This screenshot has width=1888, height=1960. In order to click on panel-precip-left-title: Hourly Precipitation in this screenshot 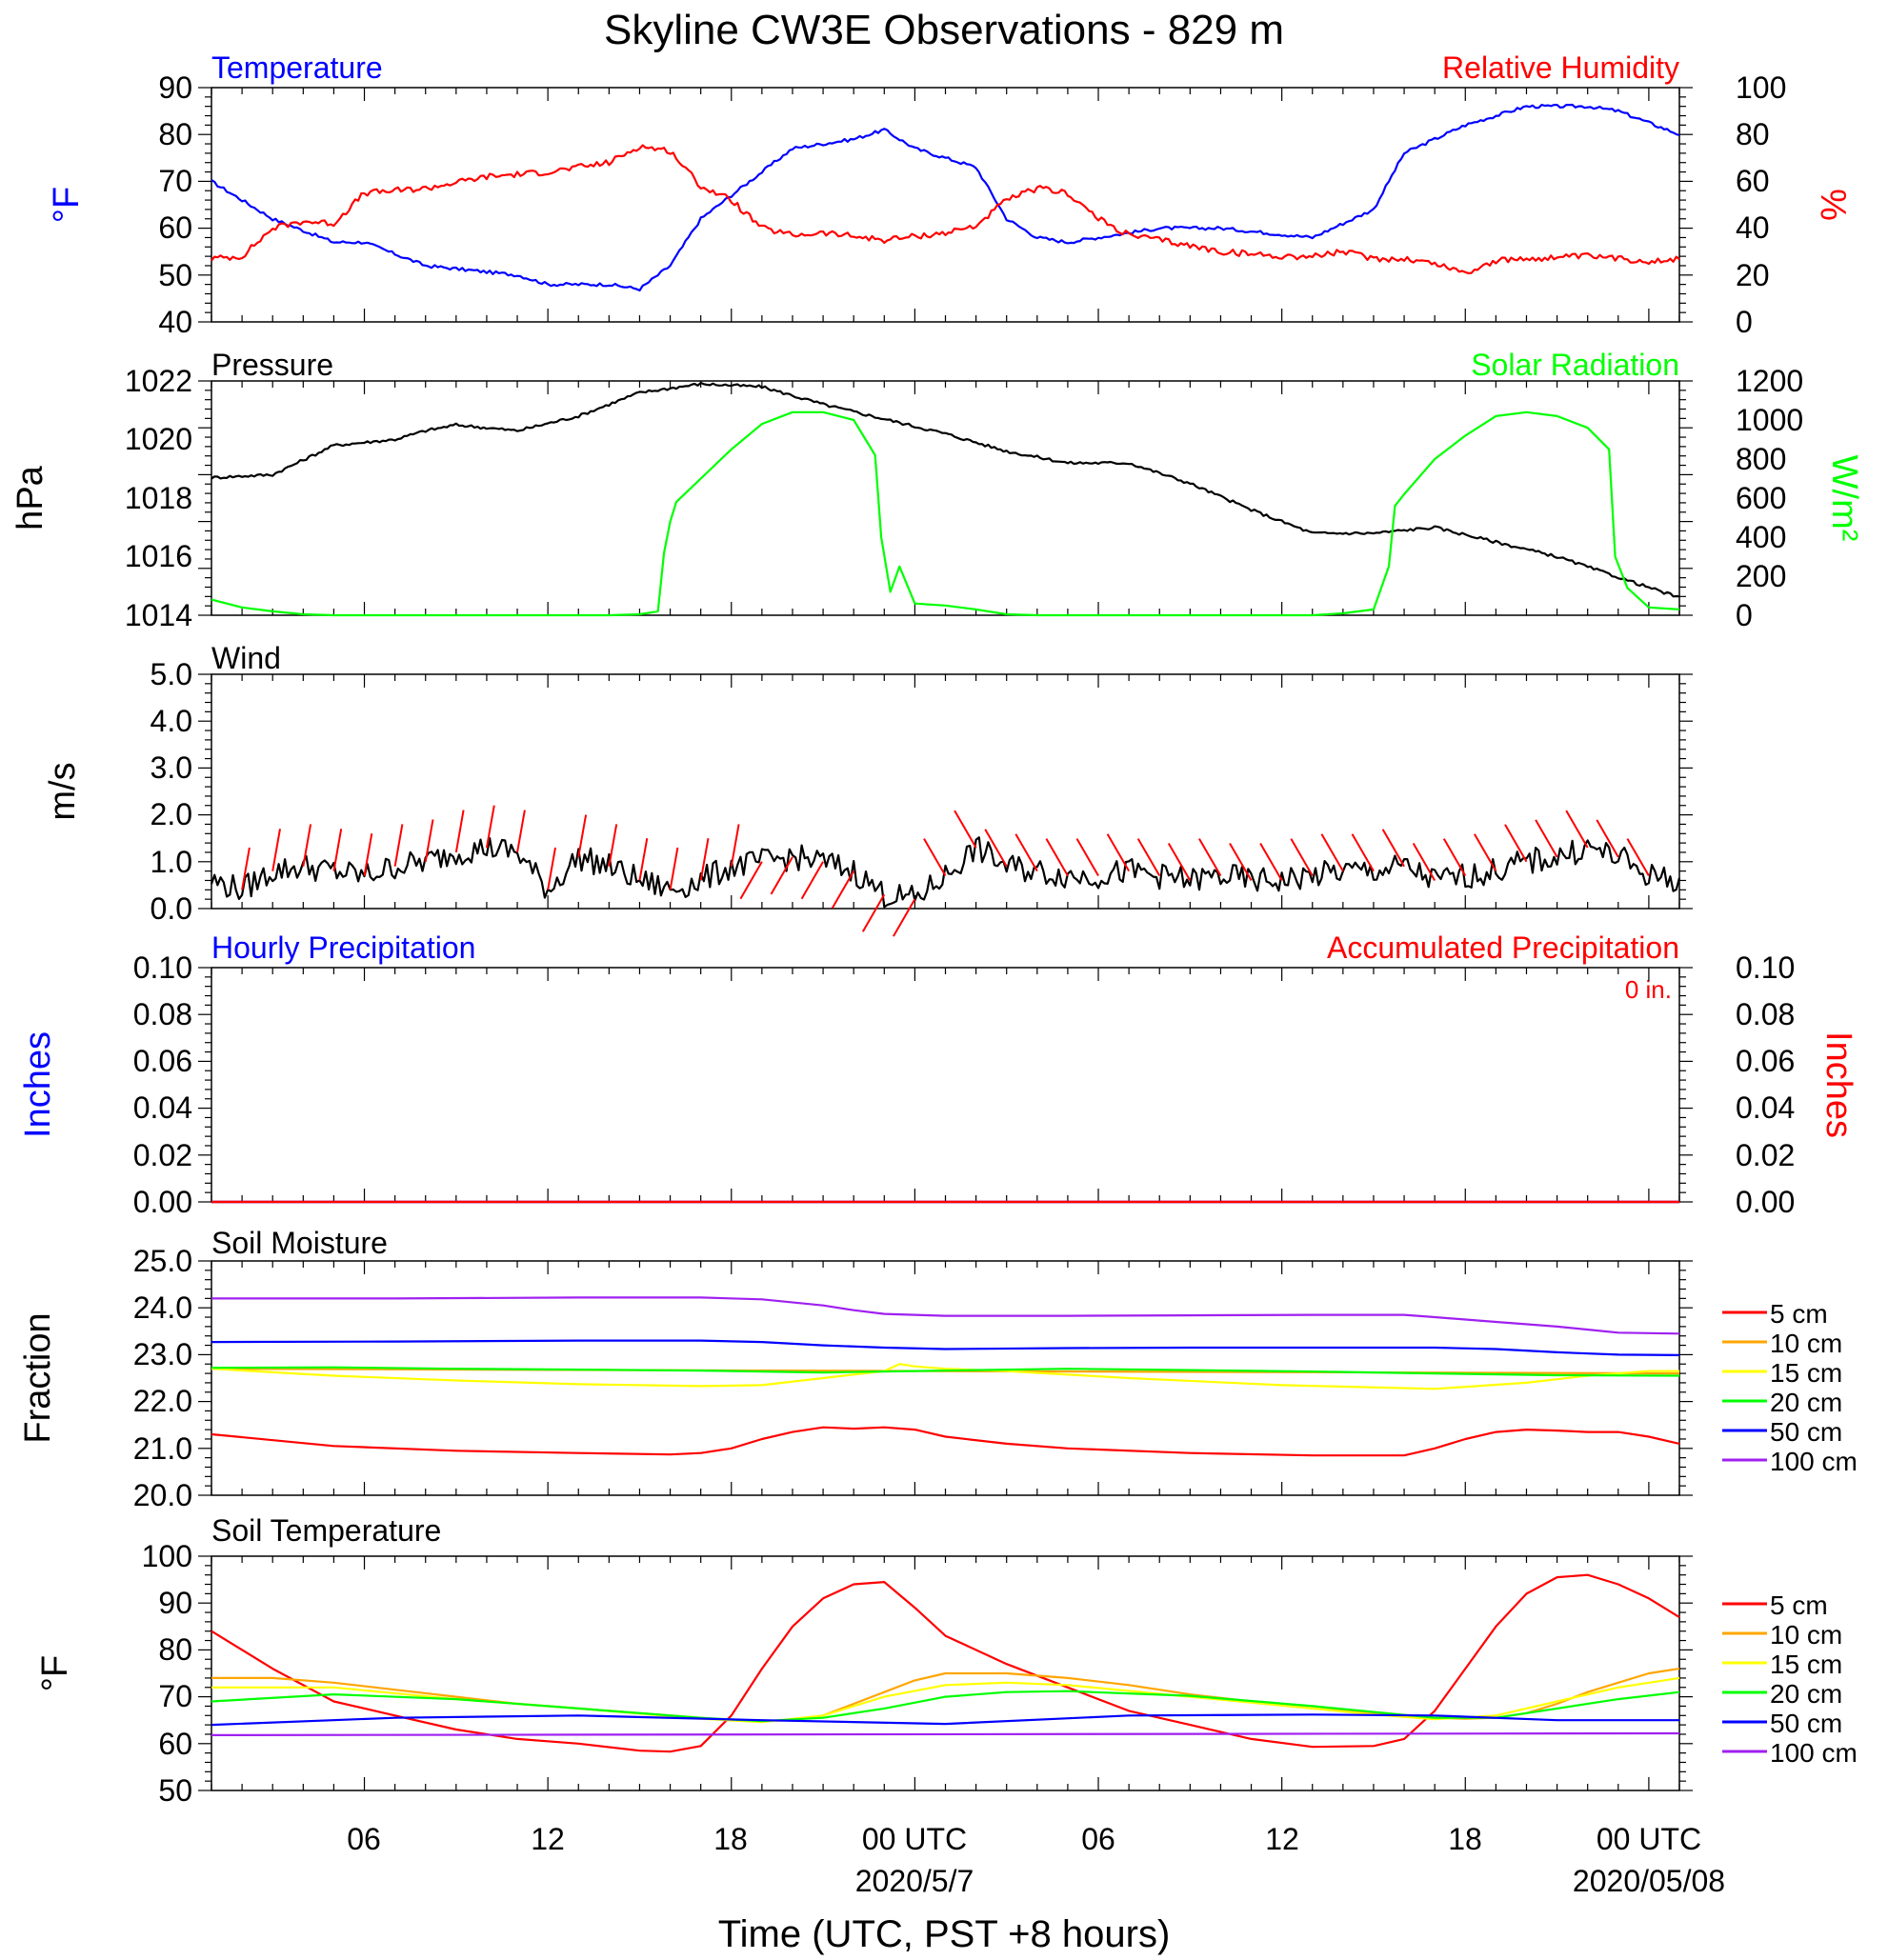, I will do `click(343, 947)`.